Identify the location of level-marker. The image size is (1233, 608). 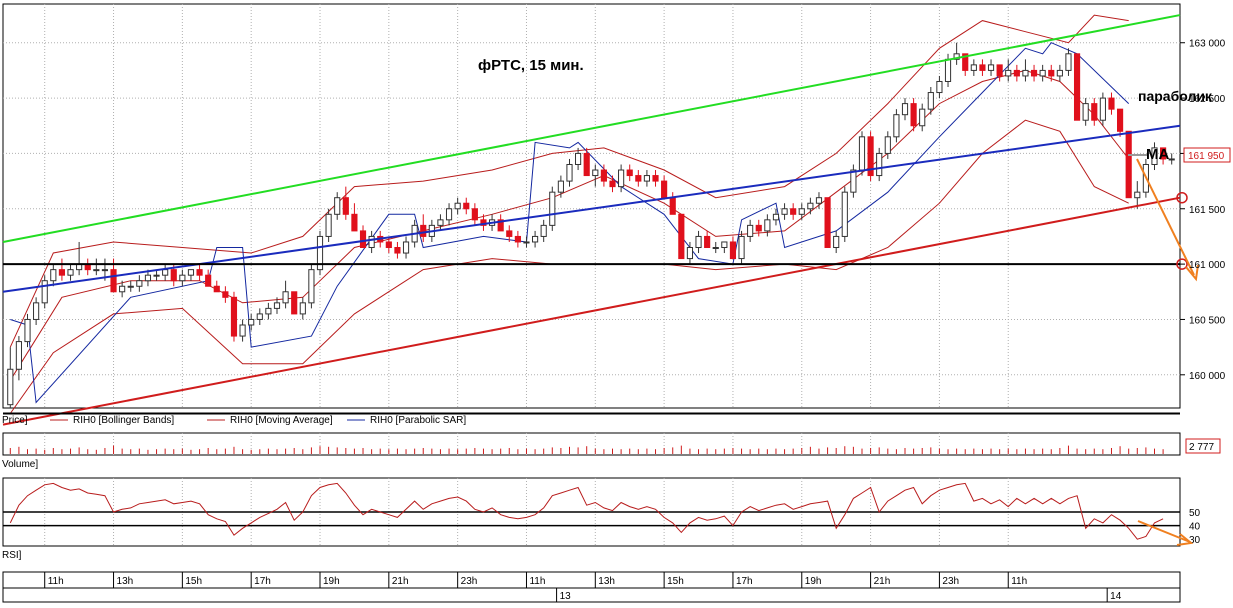
(1182, 264).